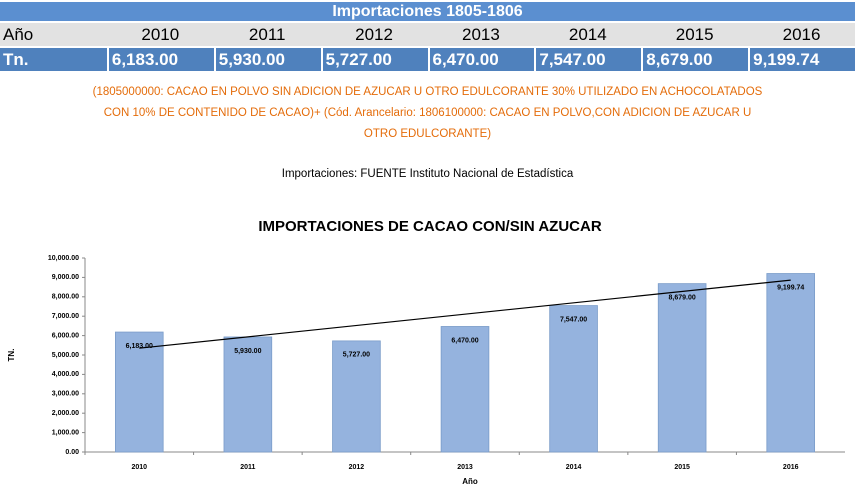 This screenshot has width=855, height=487. Describe the element at coordinates (160, 59) in the screenshot. I see `data-cell: 6,183.00` at that location.